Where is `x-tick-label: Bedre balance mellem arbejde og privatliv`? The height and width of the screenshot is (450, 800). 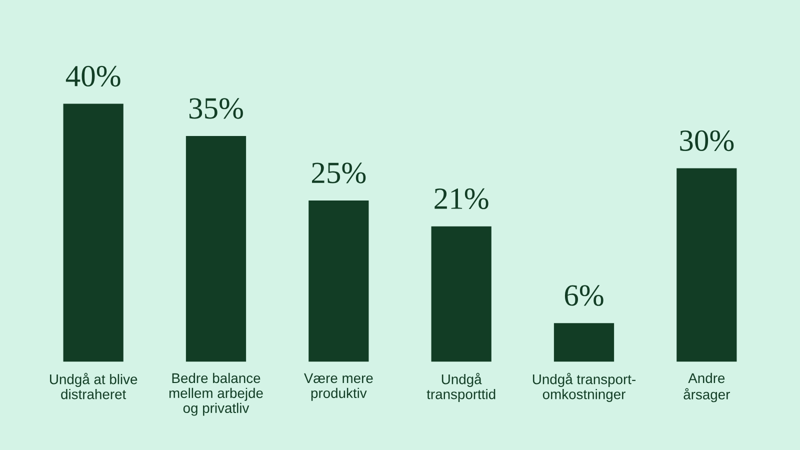
x-tick-label: Bedre balance mellem arbejde og privatliv is located at coordinates (216, 394).